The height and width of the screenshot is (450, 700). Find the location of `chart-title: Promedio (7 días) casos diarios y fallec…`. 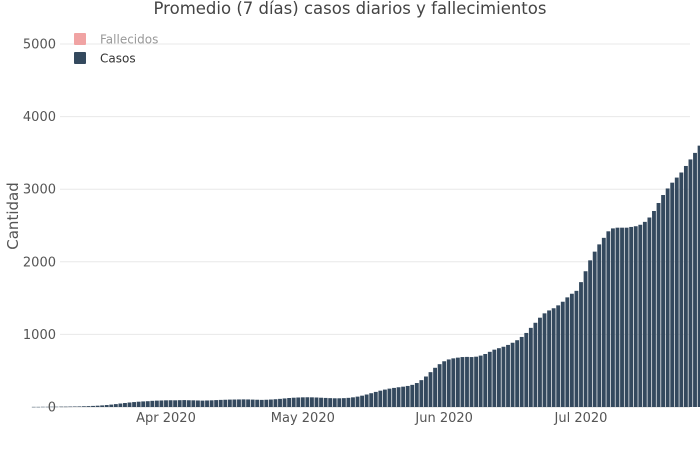

chart-title: Promedio (7 días) casos diarios y fallec… is located at coordinates (350, 9).